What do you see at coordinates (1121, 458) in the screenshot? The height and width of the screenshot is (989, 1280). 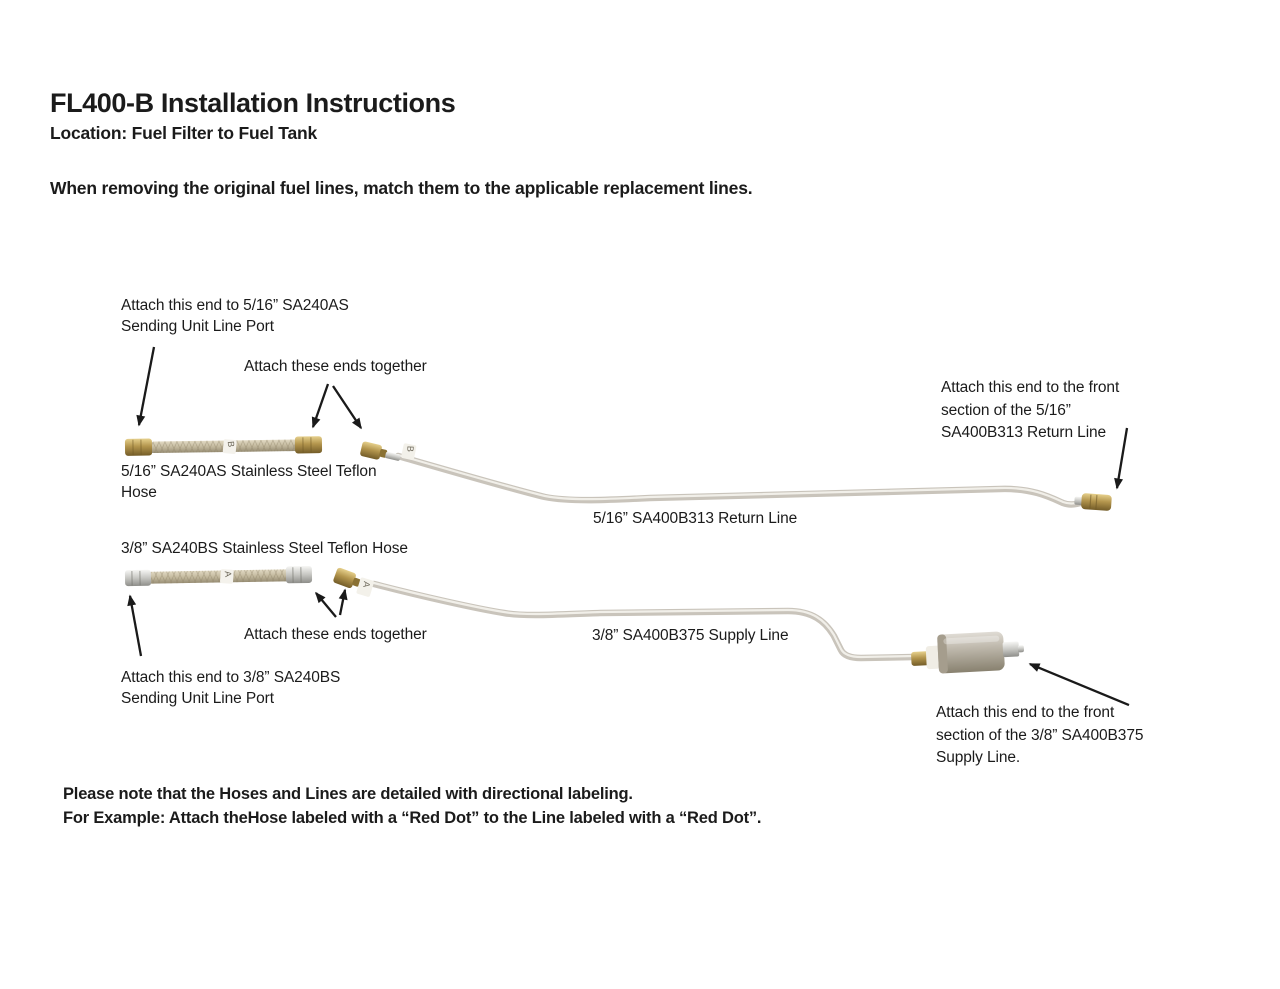 I see `arrow-return-front-section` at bounding box center [1121, 458].